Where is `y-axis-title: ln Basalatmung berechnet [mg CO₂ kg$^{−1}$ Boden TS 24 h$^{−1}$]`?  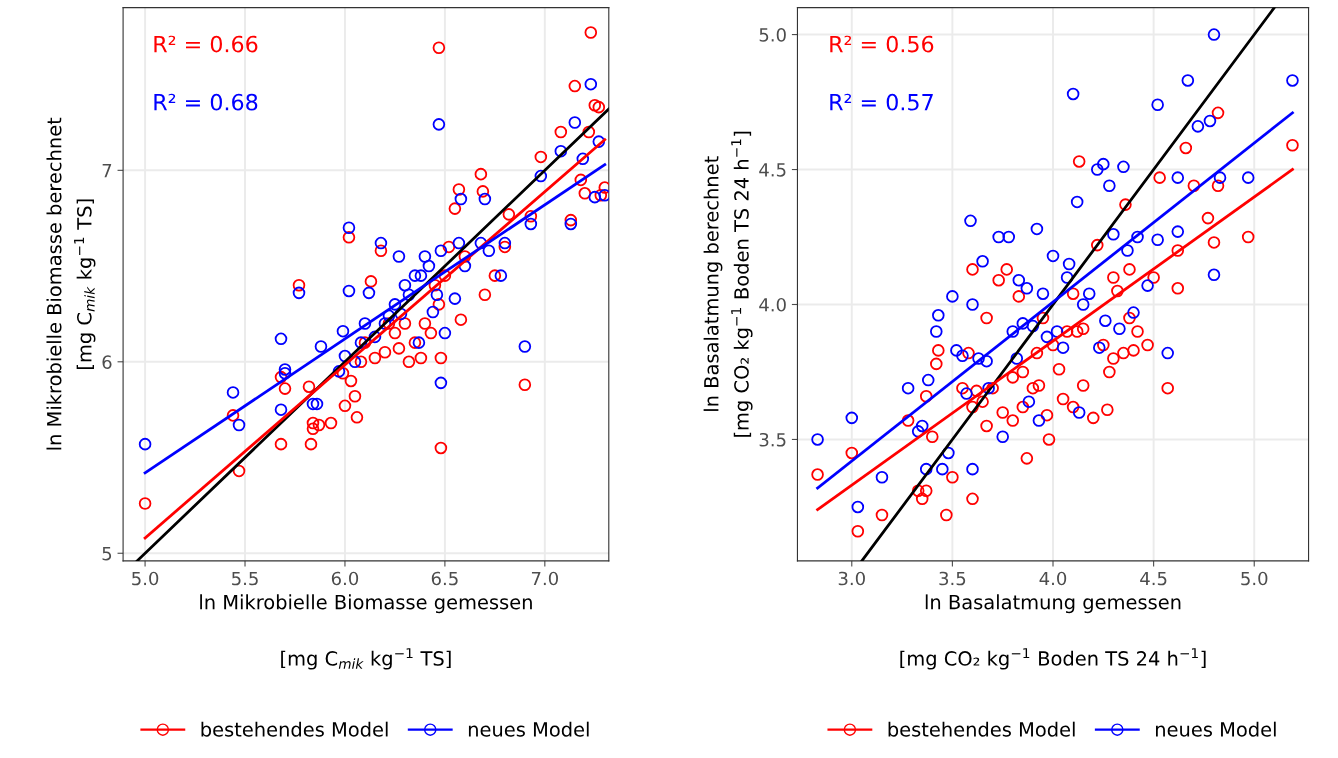
y-axis-title: ln Basalatmung berechnet [mg CO₂ kg$^{−1}$ Boden TS 24 h$^{−1}$] is located at coordinates (728, 284).